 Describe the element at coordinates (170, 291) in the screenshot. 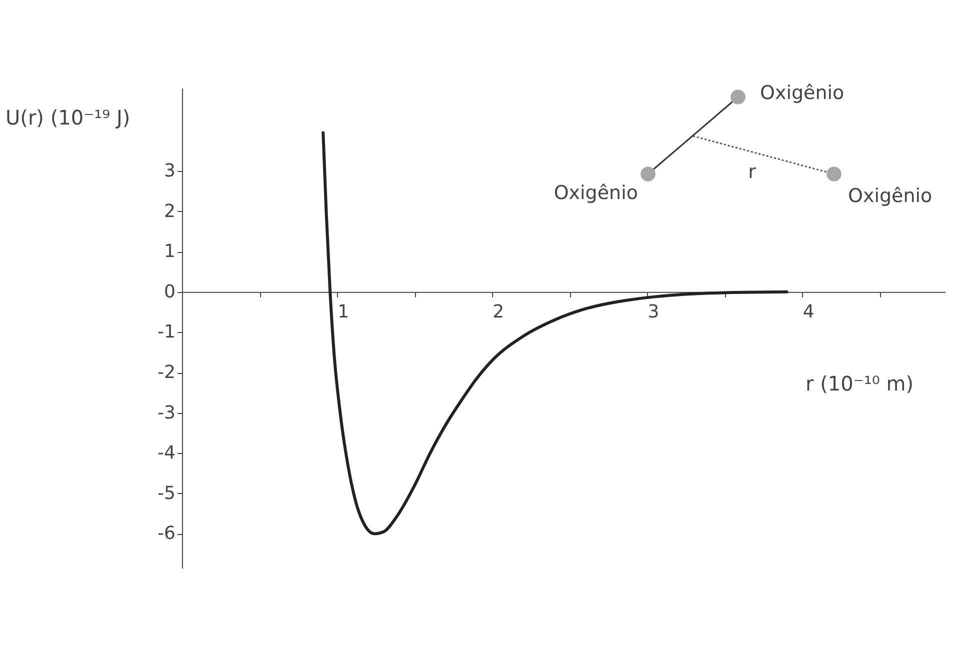

I see `y-tick-label: 0` at that location.